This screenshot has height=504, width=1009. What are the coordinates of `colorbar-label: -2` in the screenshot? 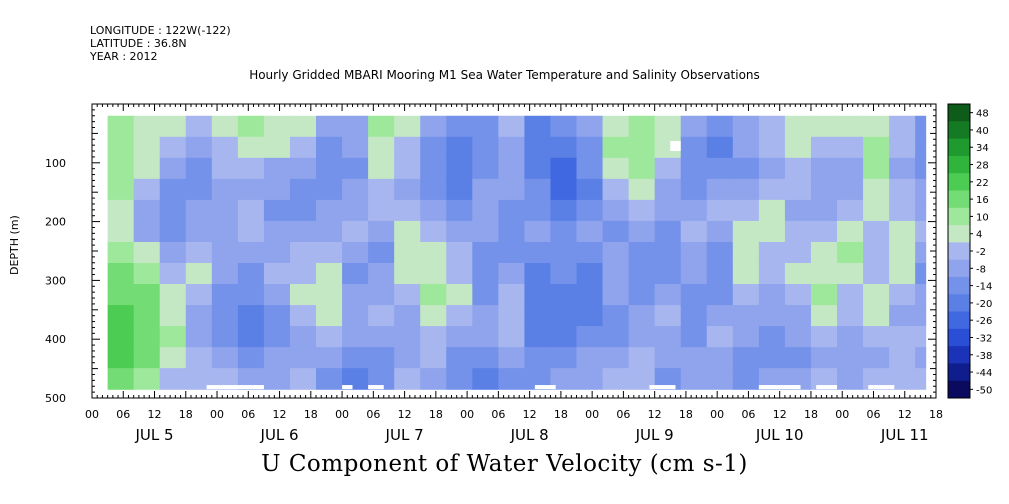 It's located at (981, 252).